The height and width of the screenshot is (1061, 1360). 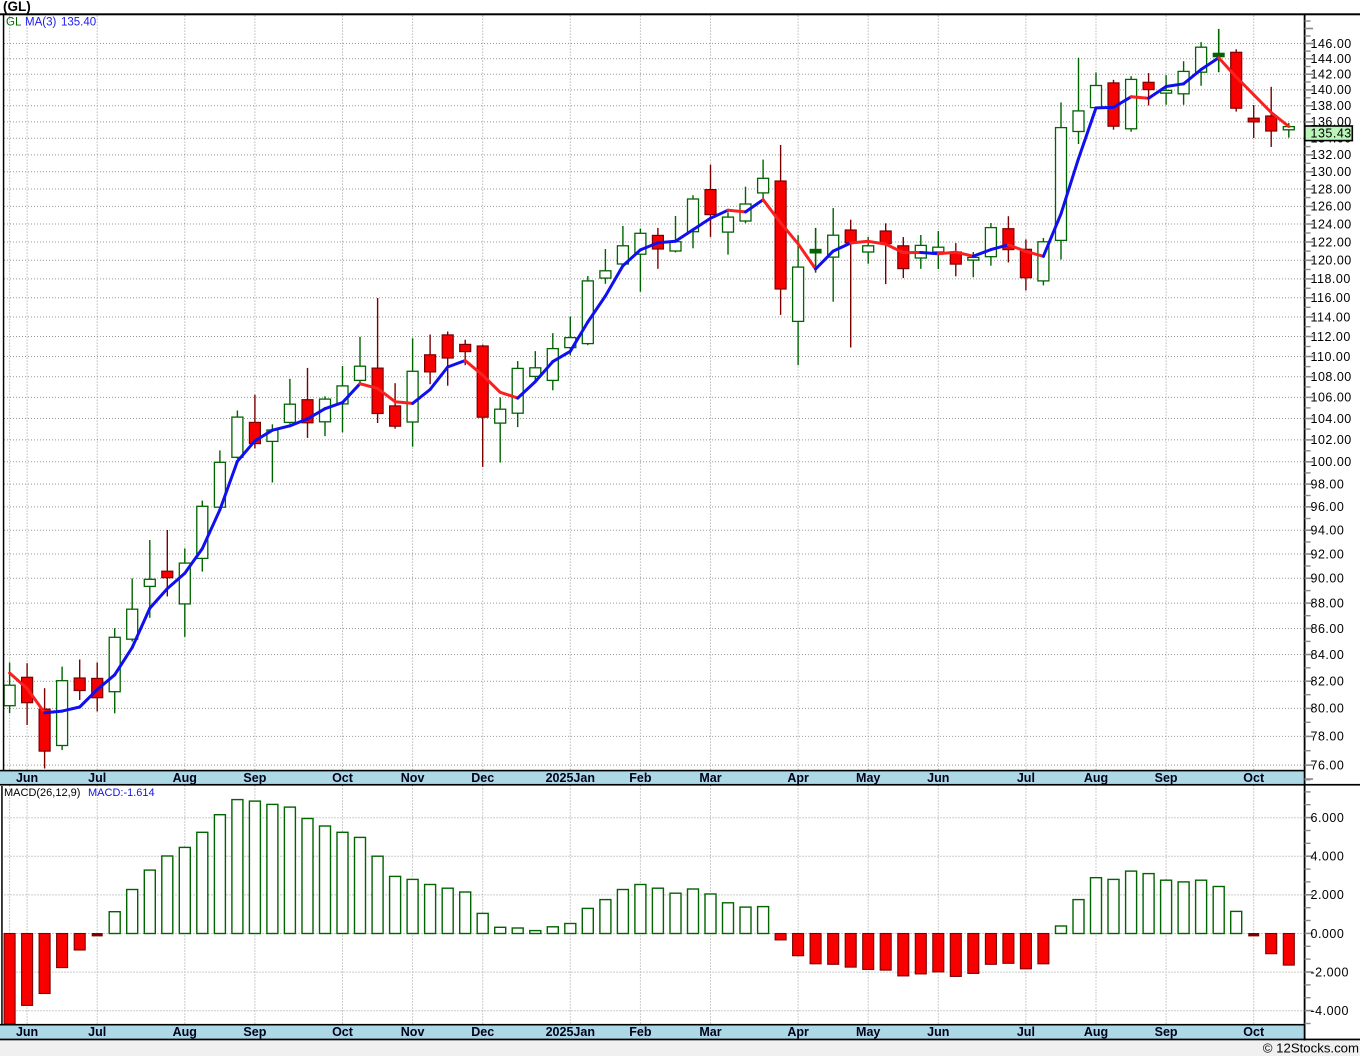 What do you see at coordinates (1328, 895) in the screenshot?
I see `svg-text: 2.000` at bounding box center [1328, 895].